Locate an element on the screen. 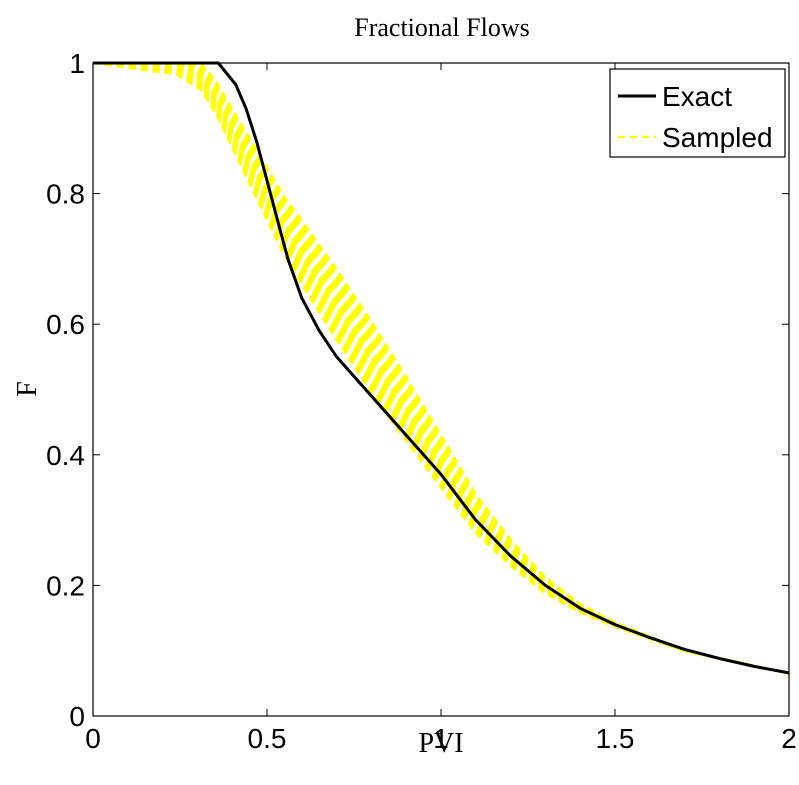 This screenshot has height=785, width=799. chart-title: Fractional Flows is located at coordinates (442, 27).